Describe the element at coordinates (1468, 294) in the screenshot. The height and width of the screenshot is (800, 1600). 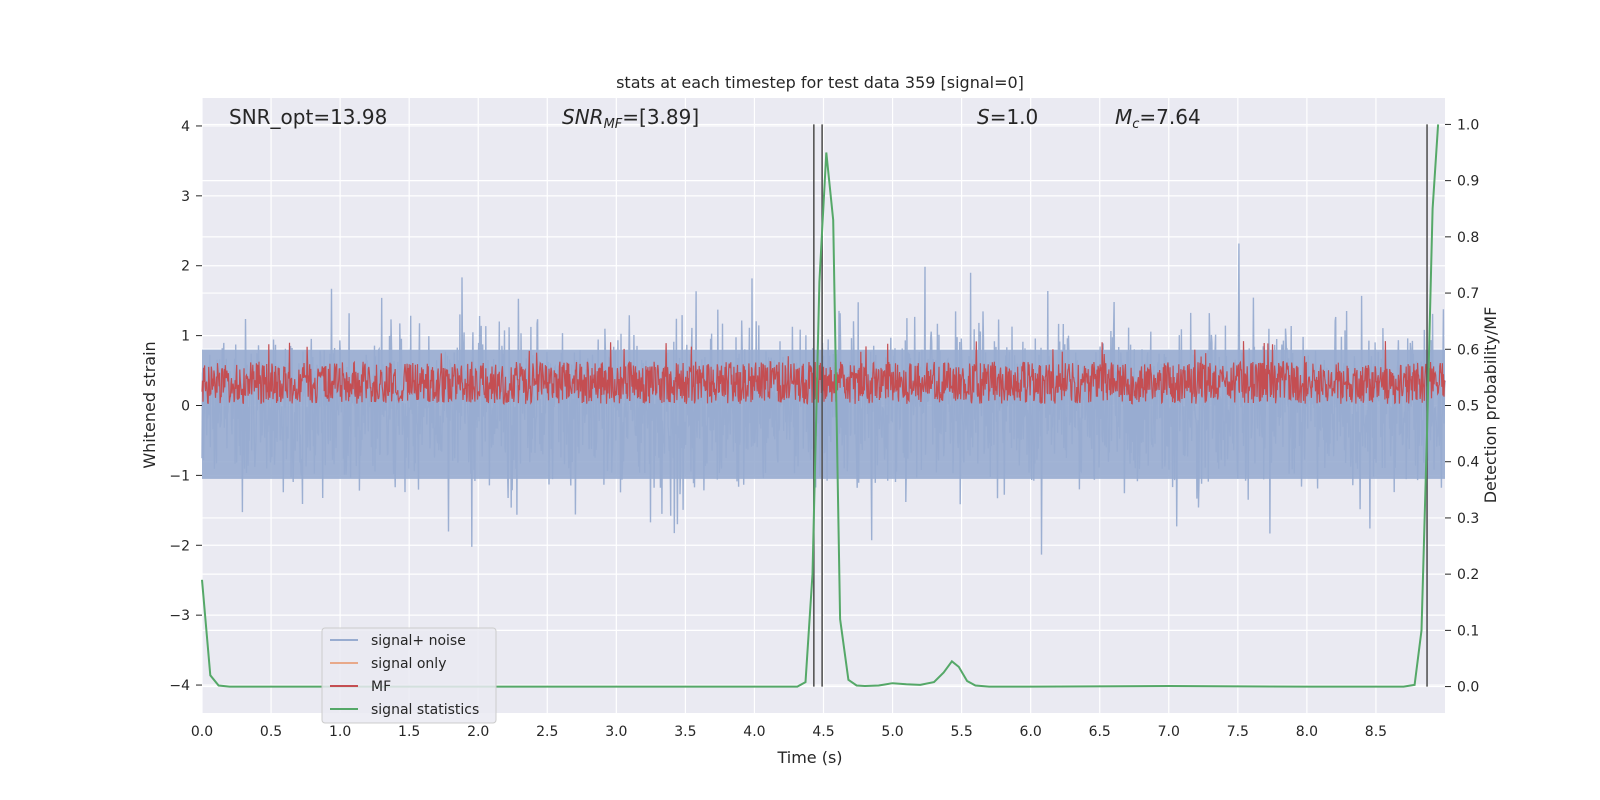
I see `y2-tick-label: 0.7` at that location.